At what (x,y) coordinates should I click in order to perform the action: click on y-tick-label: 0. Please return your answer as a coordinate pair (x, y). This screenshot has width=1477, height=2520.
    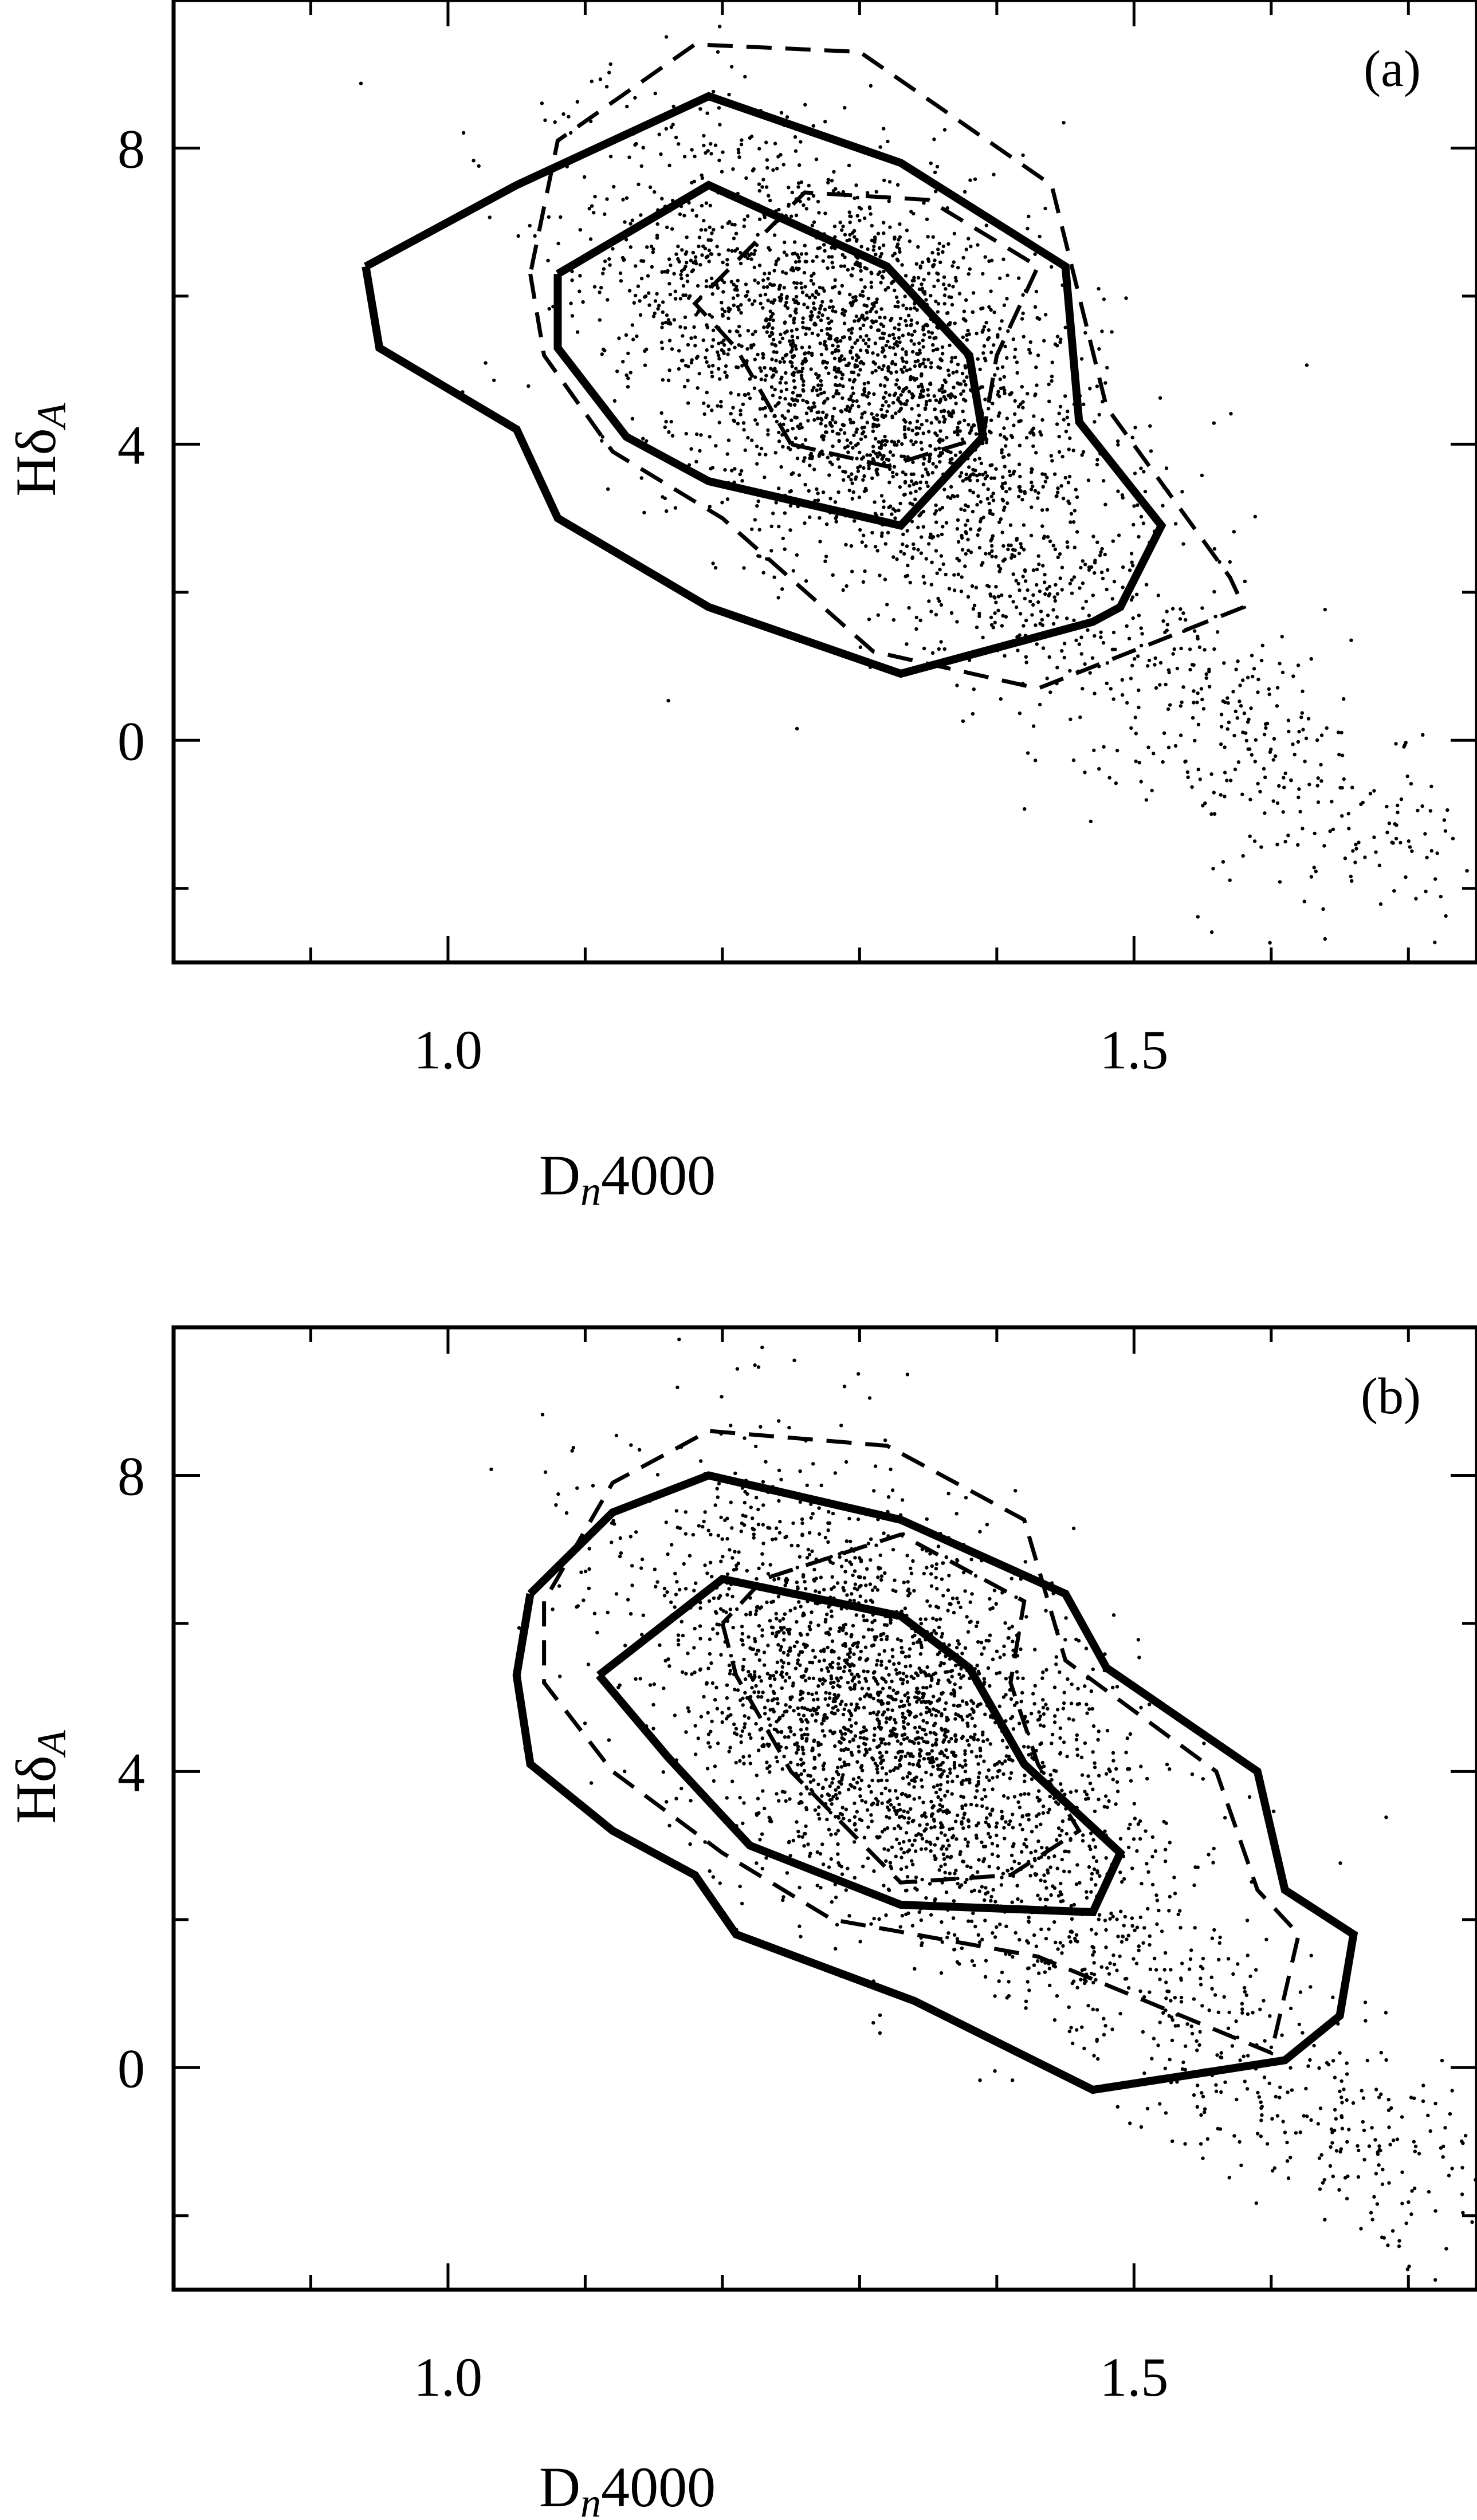
    Looking at the image, I should click on (131, 741).